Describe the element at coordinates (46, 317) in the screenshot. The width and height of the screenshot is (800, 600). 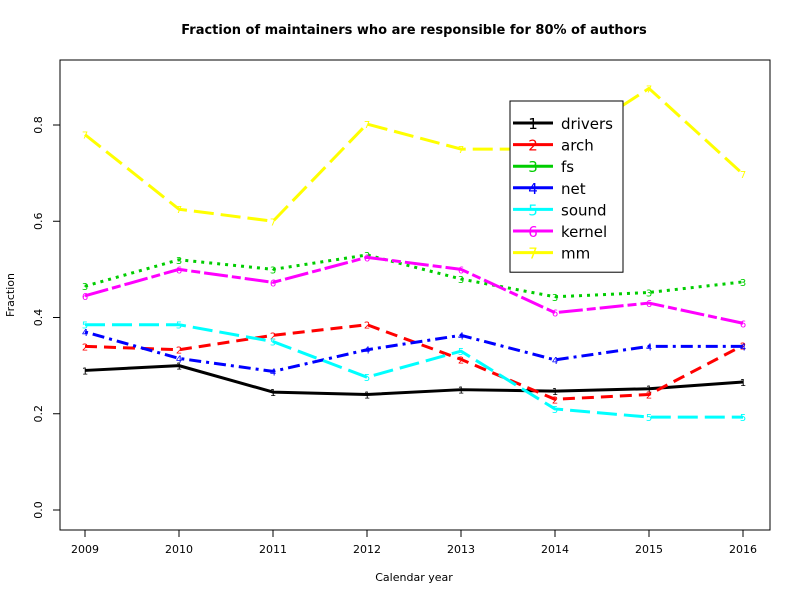
I see `y-axis: 0.0 0.2 0.4 0.6 0.8` at that location.